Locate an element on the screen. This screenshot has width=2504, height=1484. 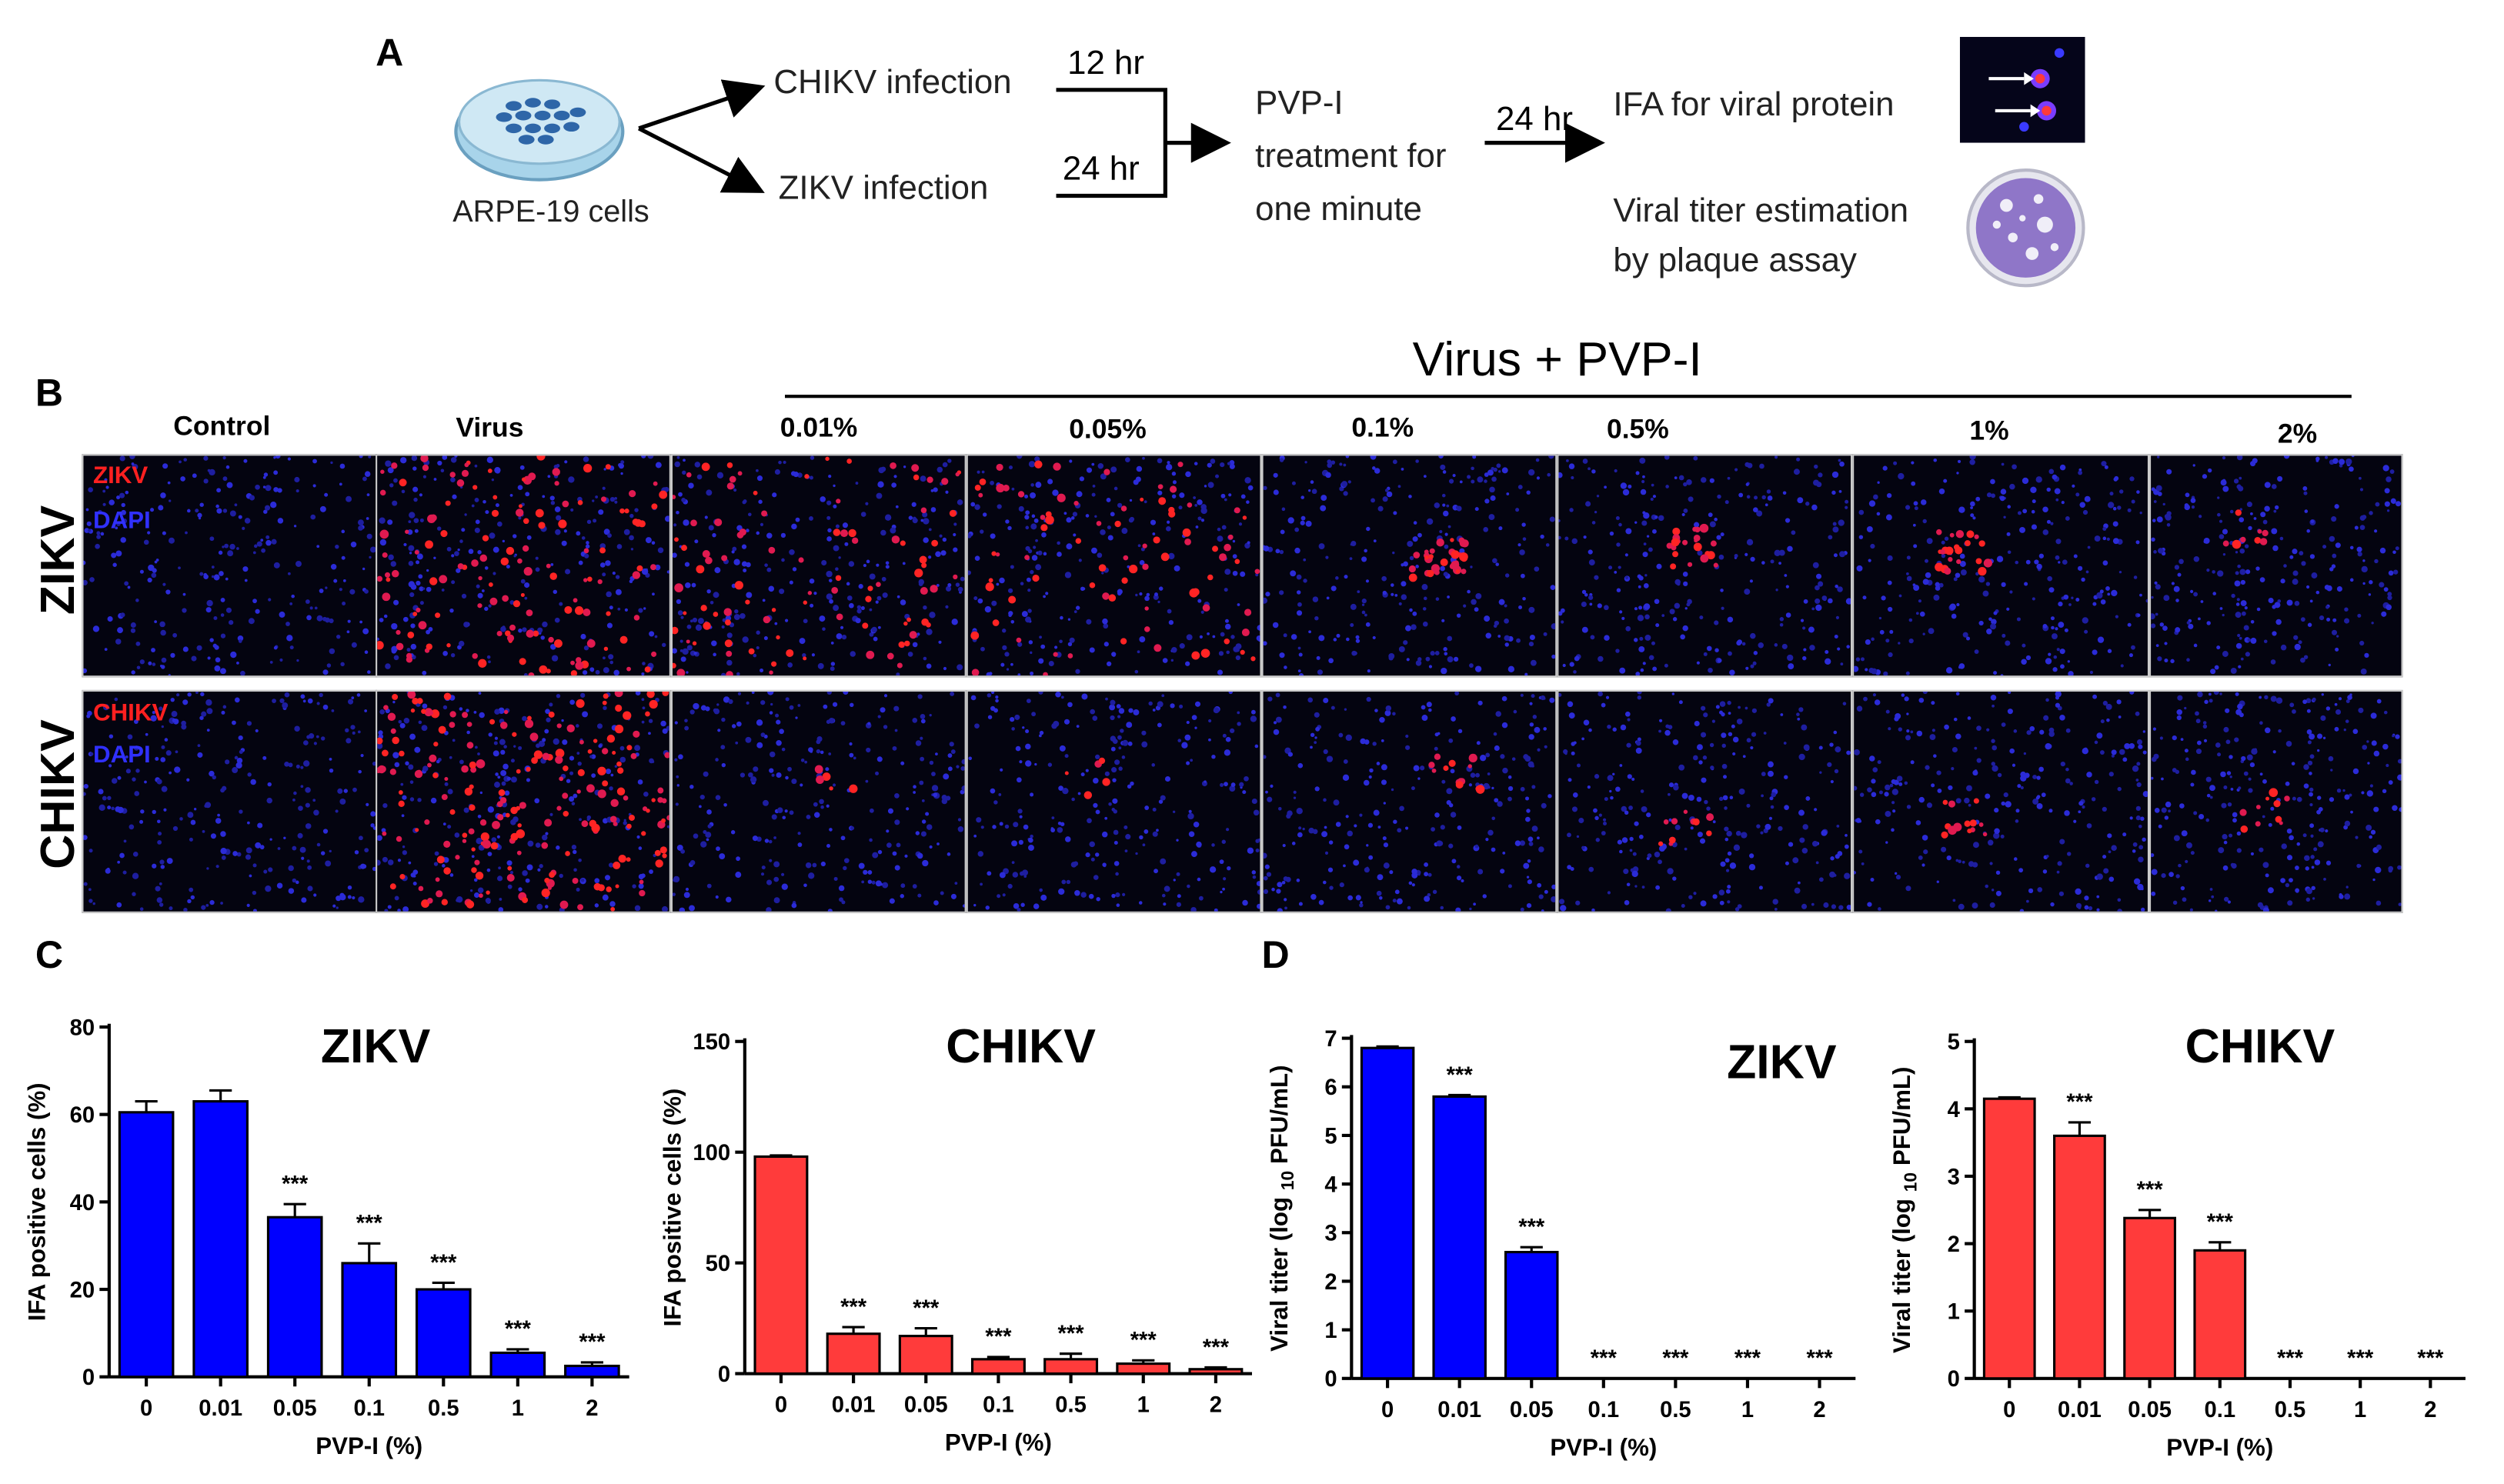
y-tick-label: 6 is located at coordinates (1330, 1087).